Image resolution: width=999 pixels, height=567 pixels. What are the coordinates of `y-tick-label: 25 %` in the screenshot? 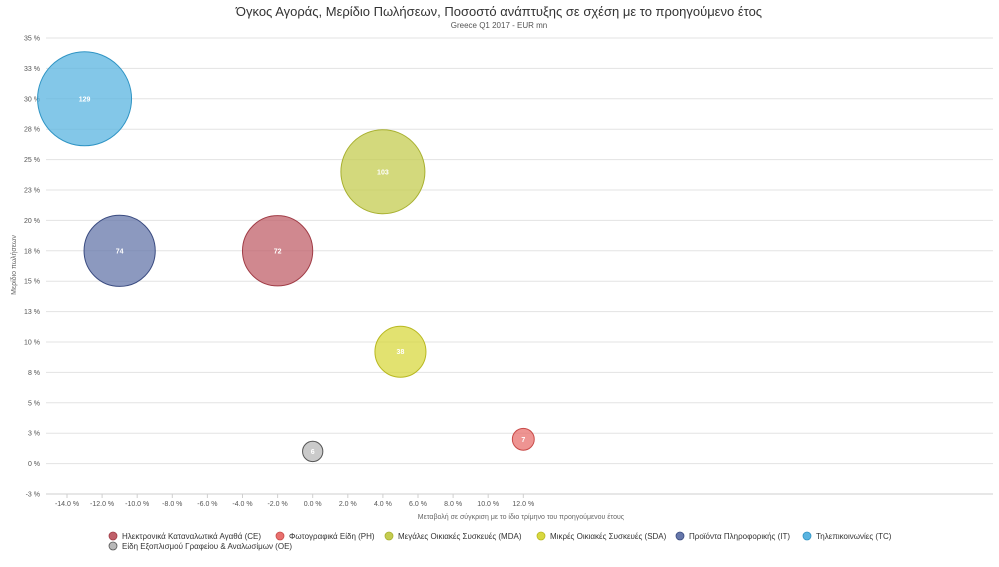 It's located at (32, 160).